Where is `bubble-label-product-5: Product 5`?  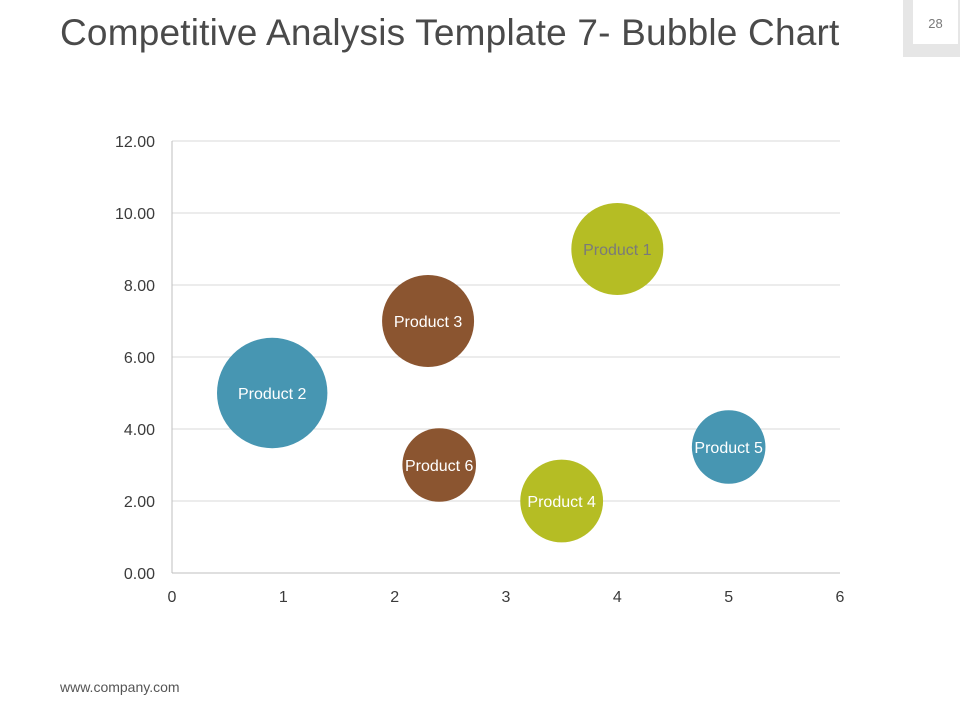 bubble-label-product-5: Product 5 is located at coordinates (728, 448).